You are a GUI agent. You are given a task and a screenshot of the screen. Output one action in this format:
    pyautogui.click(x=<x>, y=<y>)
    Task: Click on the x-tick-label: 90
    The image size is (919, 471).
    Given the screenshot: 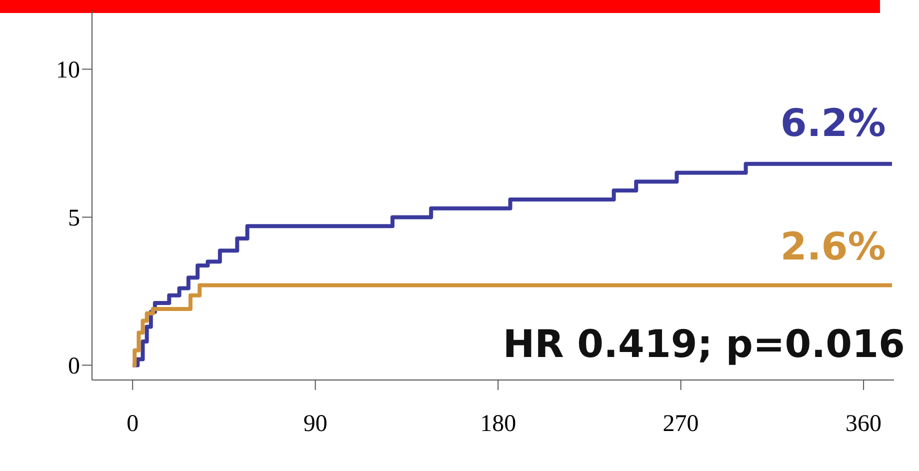 What is the action you would take?
    pyautogui.click(x=315, y=424)
    